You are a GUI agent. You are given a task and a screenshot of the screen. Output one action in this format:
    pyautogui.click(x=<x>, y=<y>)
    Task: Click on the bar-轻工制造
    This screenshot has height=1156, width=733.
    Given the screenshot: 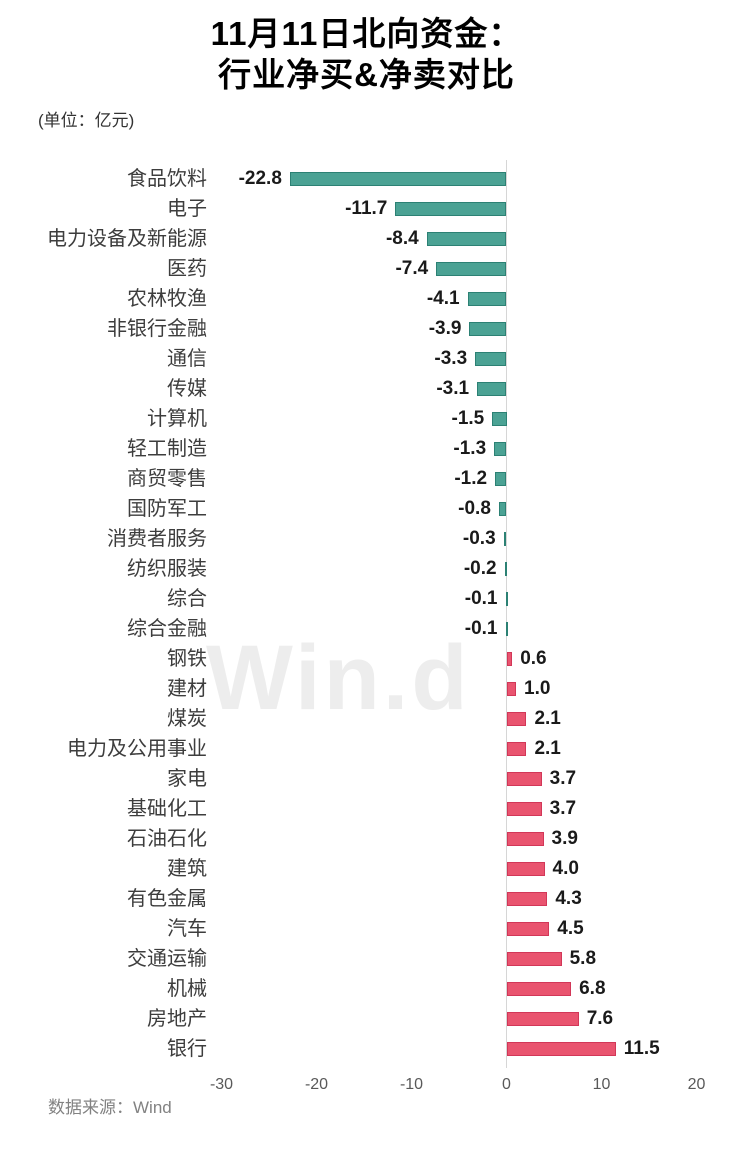 What is the action you would take?
    pyautogui.click(x=500, y=449)
    